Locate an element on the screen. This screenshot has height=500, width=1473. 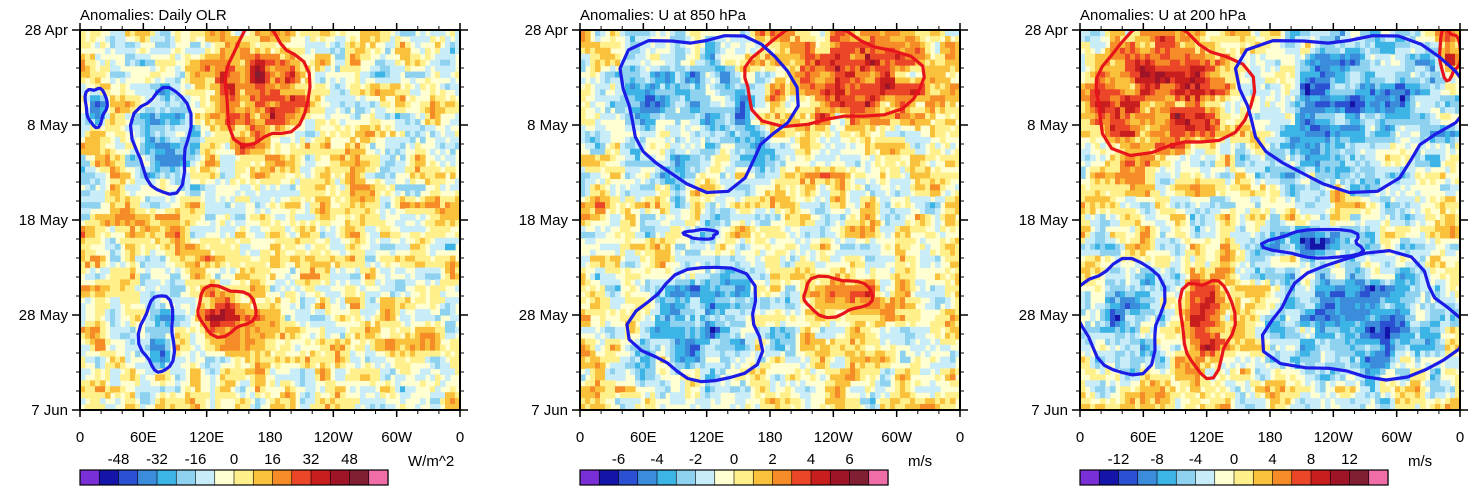
x-tick-label: 60E is located at coordinates (143, 437).